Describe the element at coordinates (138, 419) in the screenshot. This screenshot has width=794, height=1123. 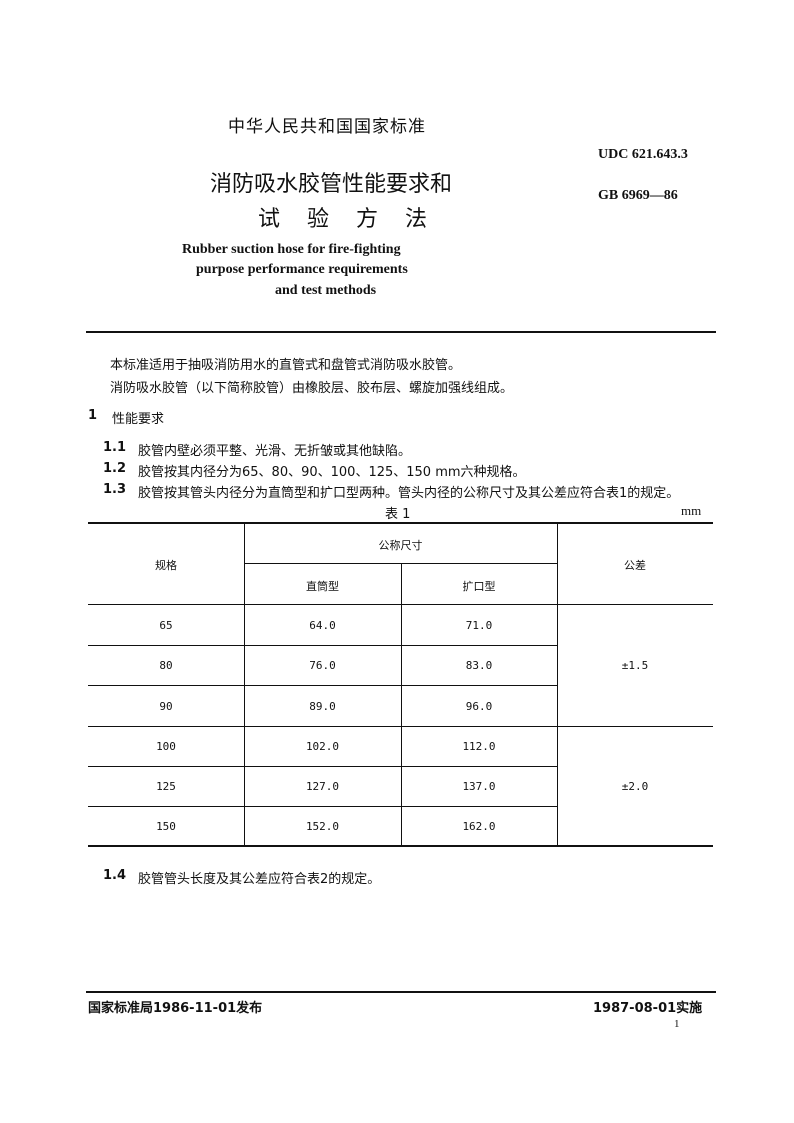
I see `section-1-title: 性能要求` at that location.